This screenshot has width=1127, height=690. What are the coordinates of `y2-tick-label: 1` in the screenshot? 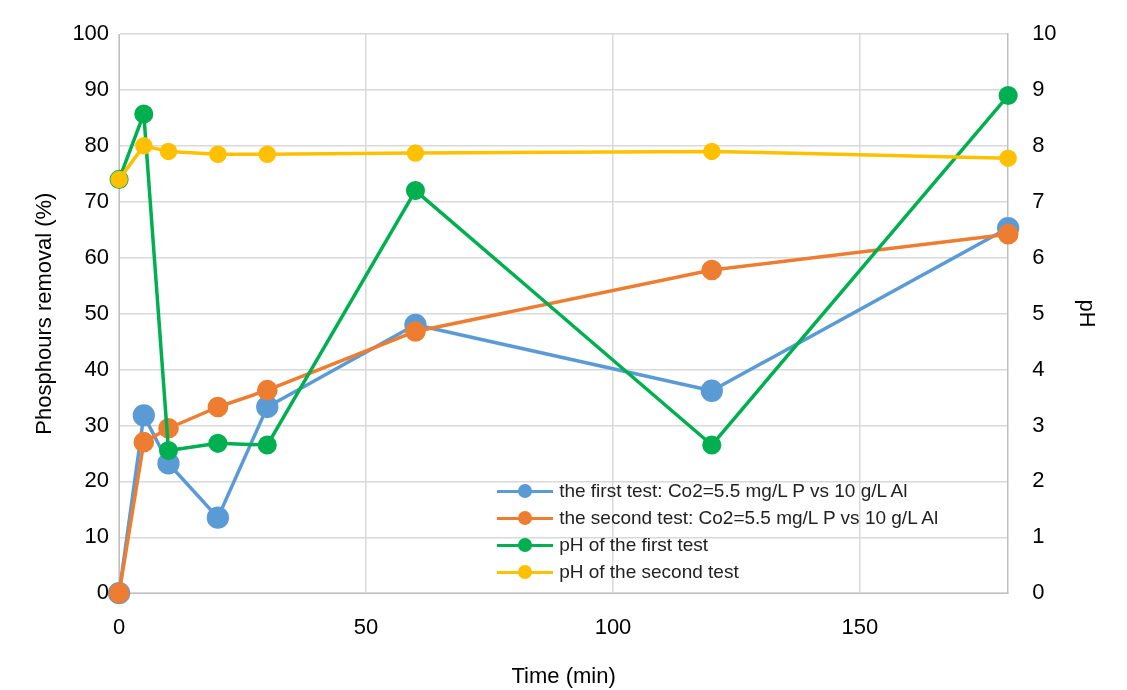 It's located at (1038, 536).